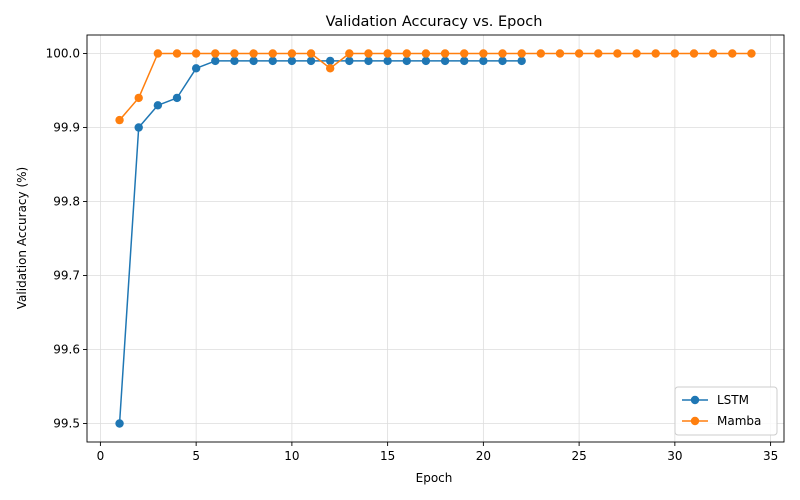 This screenshot has height=500, width=800. What do you see at coordinates (437, 452) in the screenshot?
I see `x-axis-ticks: 0 5 10 15 20 25 30 35` at bounding box center [437, 452].